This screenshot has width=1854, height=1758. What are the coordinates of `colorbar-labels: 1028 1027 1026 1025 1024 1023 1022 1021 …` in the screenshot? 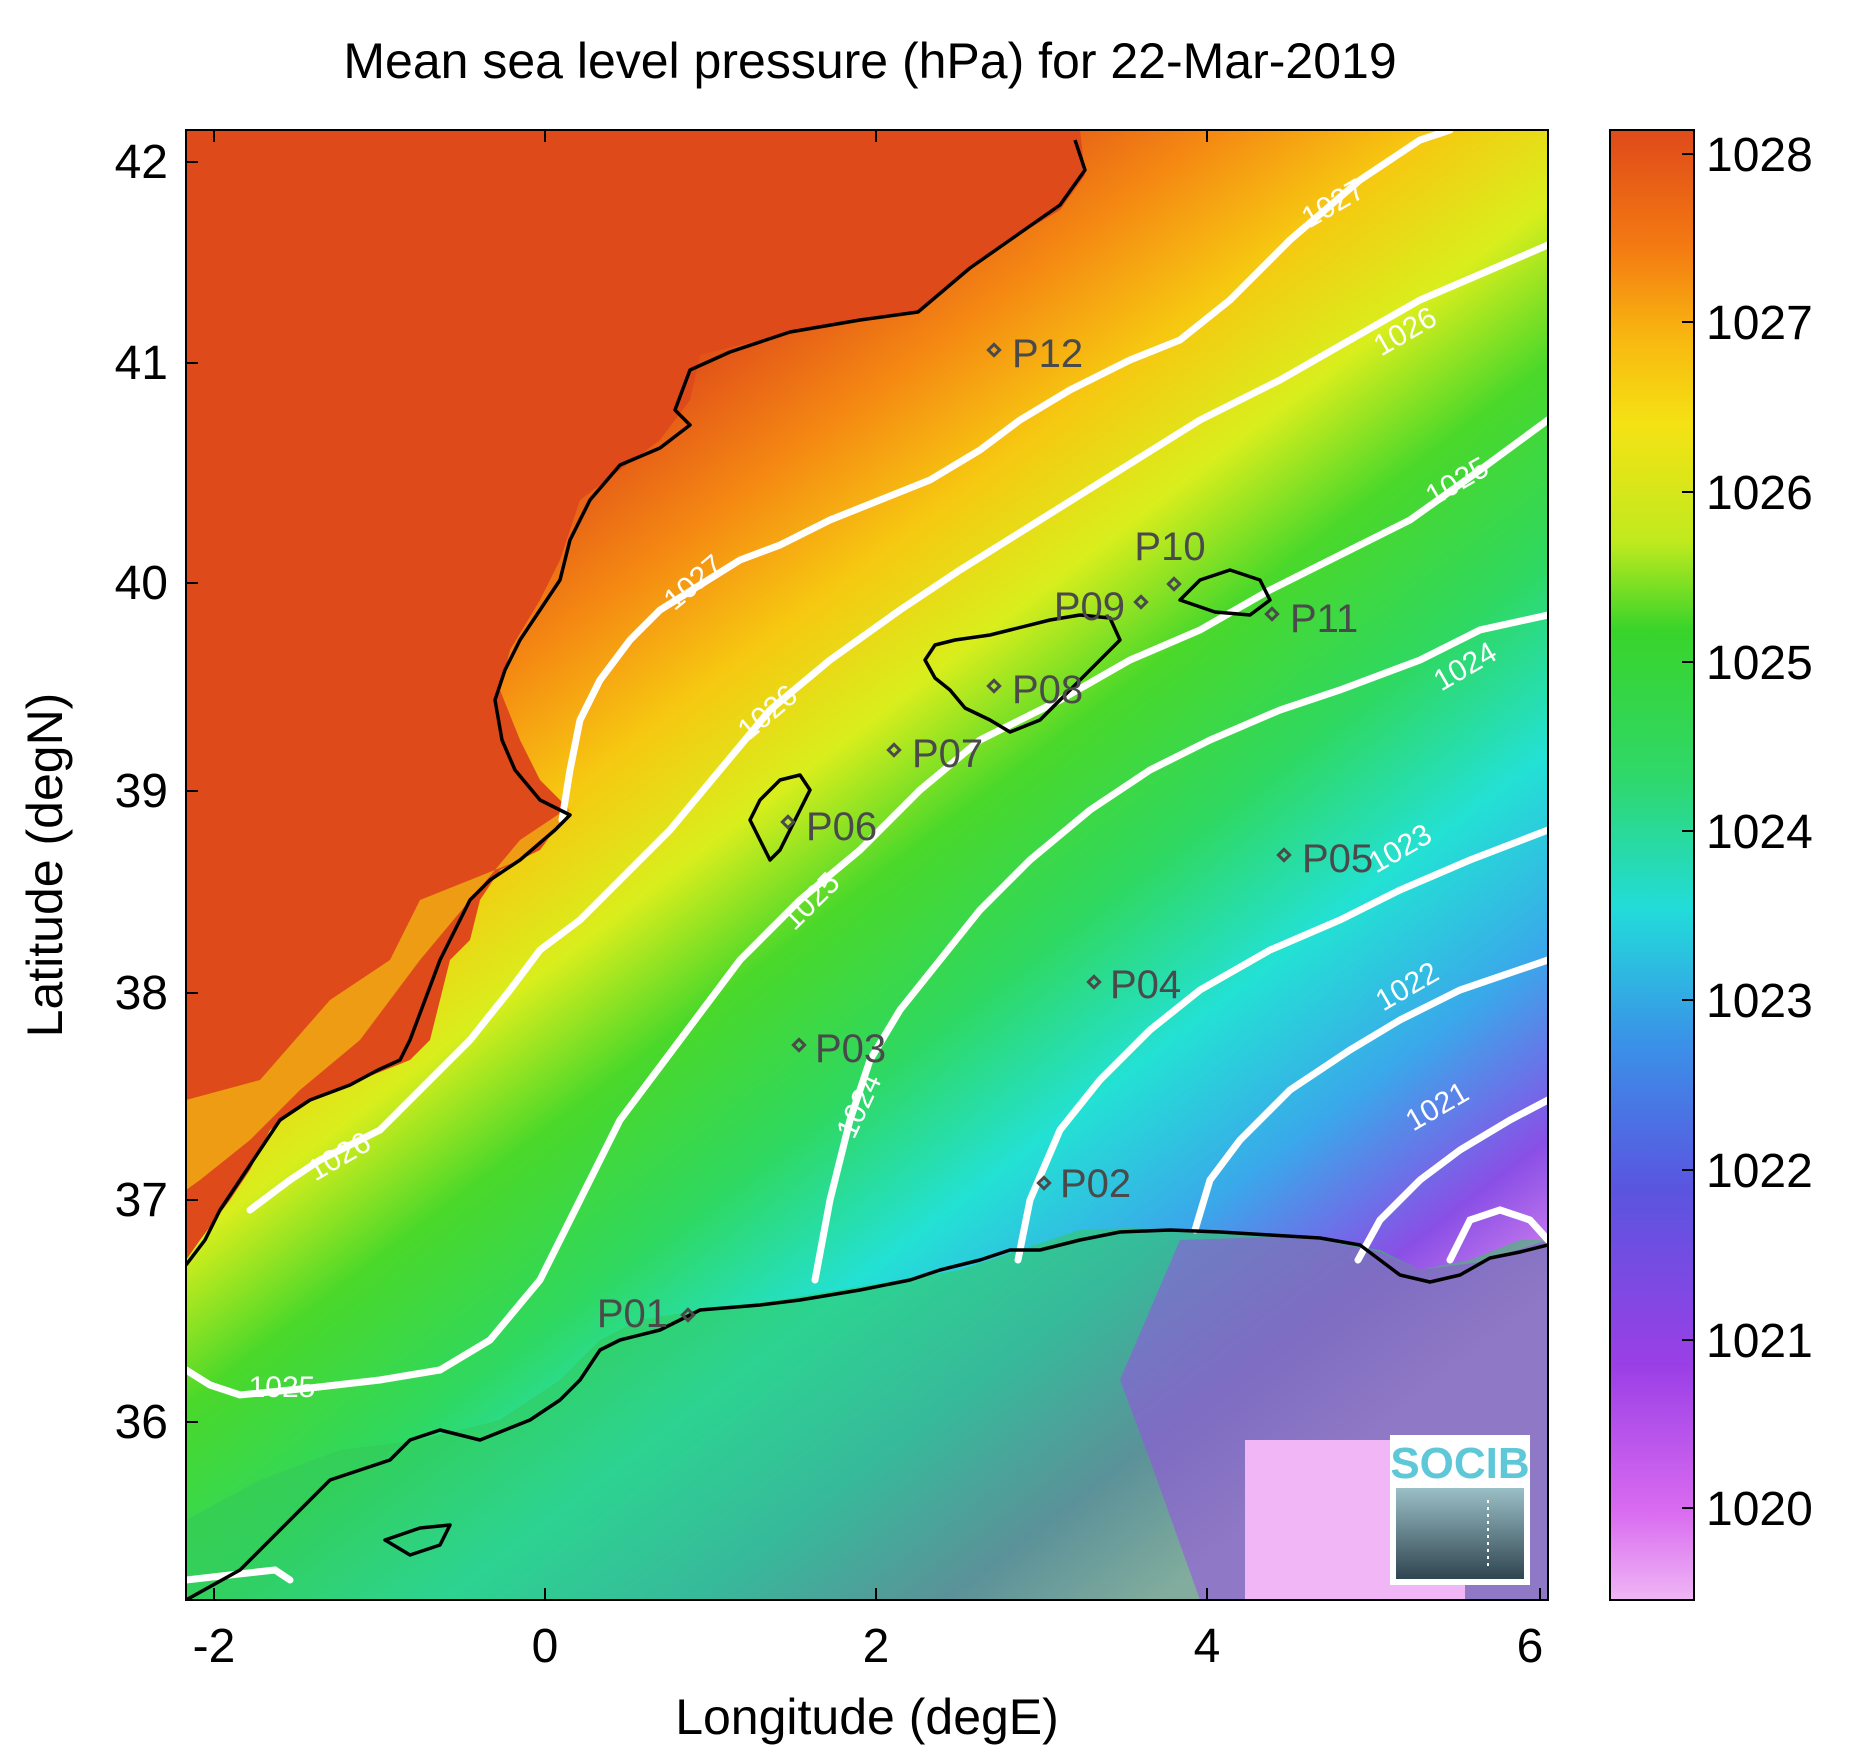 It's located at (1759, 832).